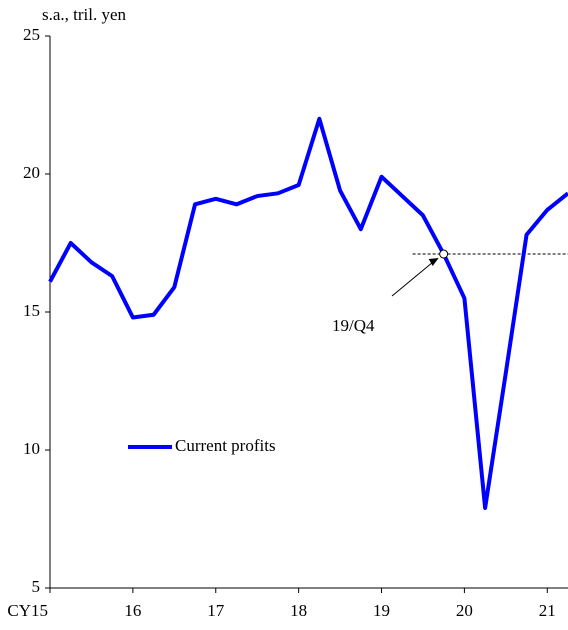  What do you see at coordinates (433, 262) in the screenshot?
I see `annotation-arrowhead` at bounding box center [433, 262].